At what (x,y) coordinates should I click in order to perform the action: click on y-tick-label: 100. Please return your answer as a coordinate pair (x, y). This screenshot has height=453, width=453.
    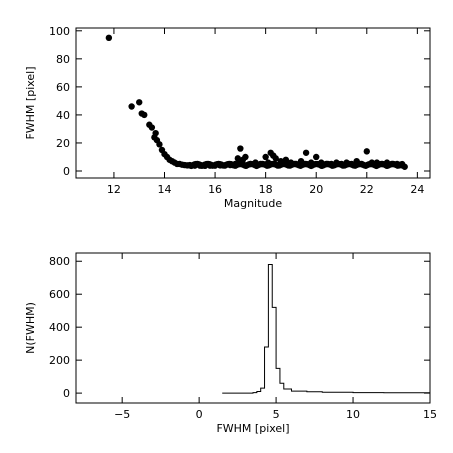
    Looking at the image, I should click on (59, 31).